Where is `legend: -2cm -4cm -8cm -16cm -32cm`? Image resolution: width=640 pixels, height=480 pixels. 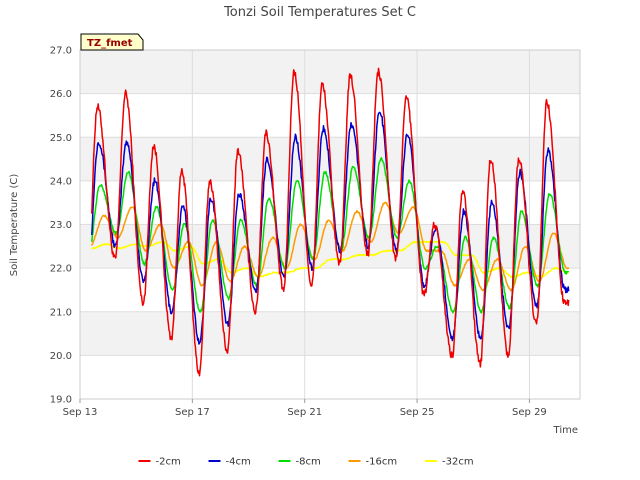
legend: -2cm -4cm -8cm -16cm -32cm is located at coordinates (306, 462).